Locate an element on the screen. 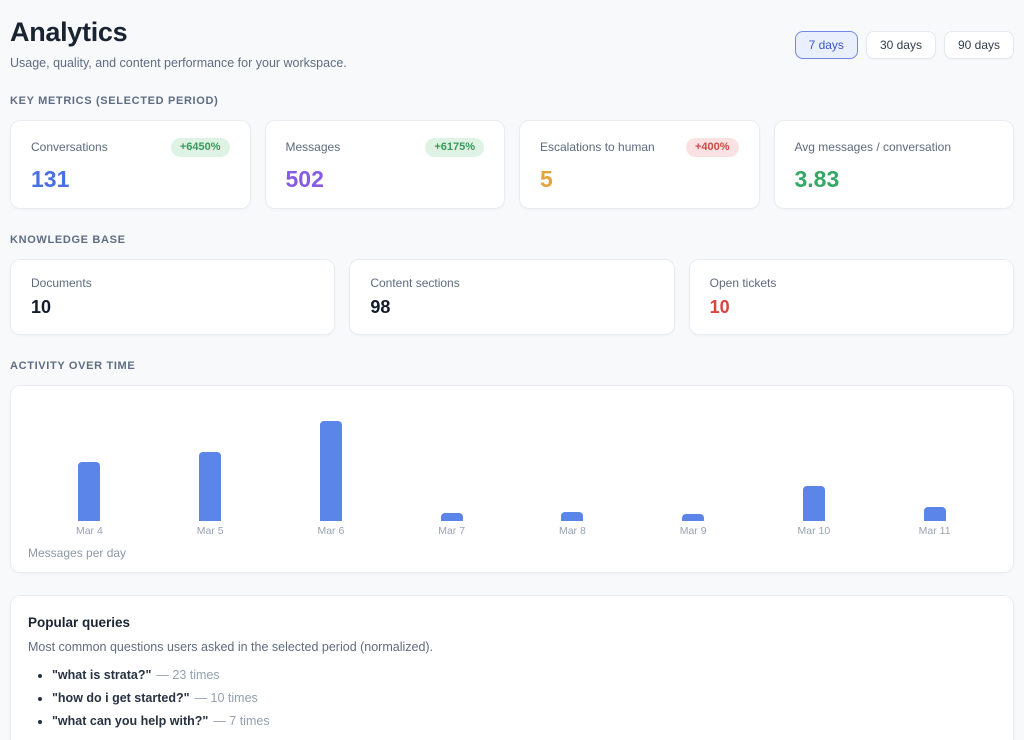 The image size is (1024, 740). section-heading-activity: Activity over time is located at coordinates (73, 365).